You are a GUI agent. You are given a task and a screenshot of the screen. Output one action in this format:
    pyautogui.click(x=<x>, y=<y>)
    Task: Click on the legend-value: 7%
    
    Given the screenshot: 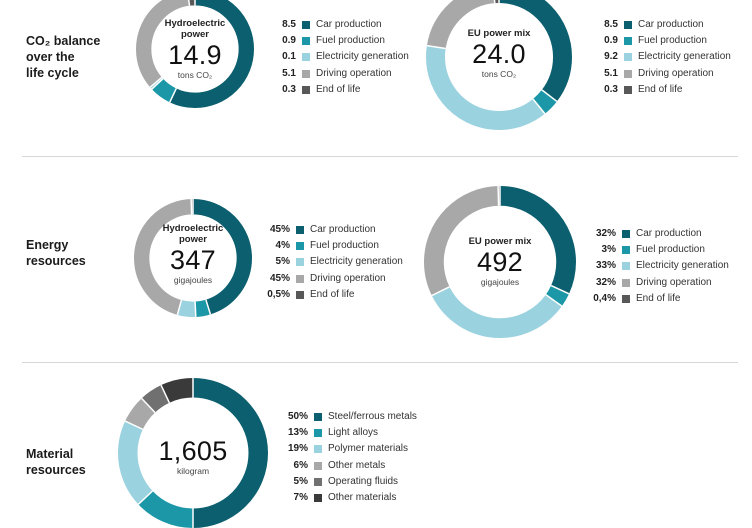 What is the action you would take?
    pyautogui.click(x=294, y=498)
    